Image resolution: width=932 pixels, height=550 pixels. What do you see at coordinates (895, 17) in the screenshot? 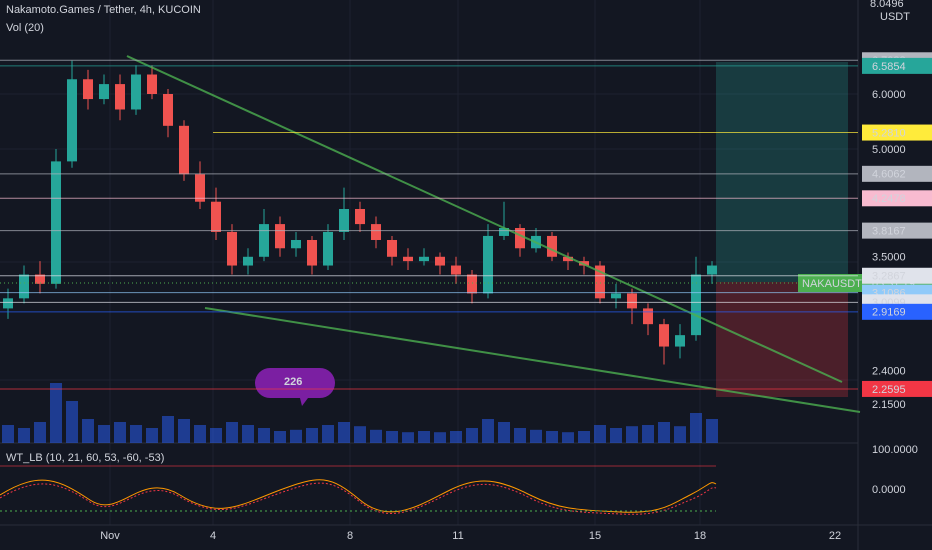
I see `currency: USDT` at bounding box center [895, 17].